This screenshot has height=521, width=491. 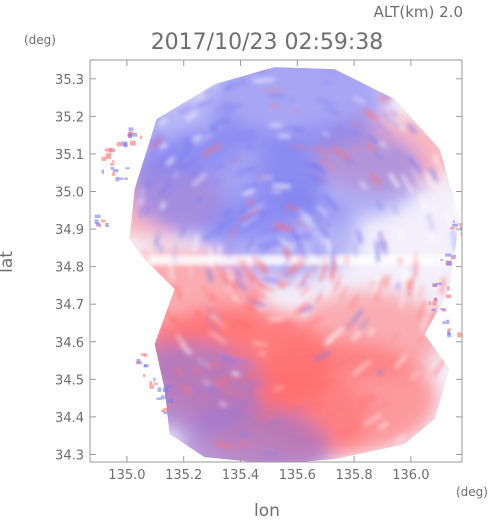 I want to click on y-tick-label: 34.3, so click(x=69, y=455).